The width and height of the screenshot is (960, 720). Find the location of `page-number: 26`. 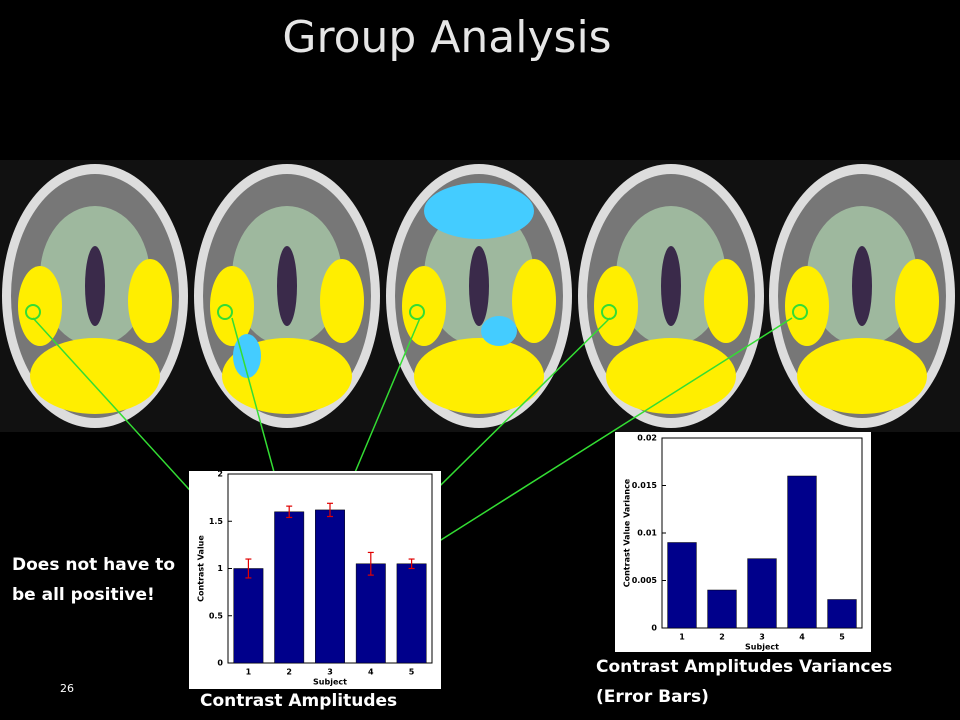

page-number: 26 is located at coordinates (67, 688).